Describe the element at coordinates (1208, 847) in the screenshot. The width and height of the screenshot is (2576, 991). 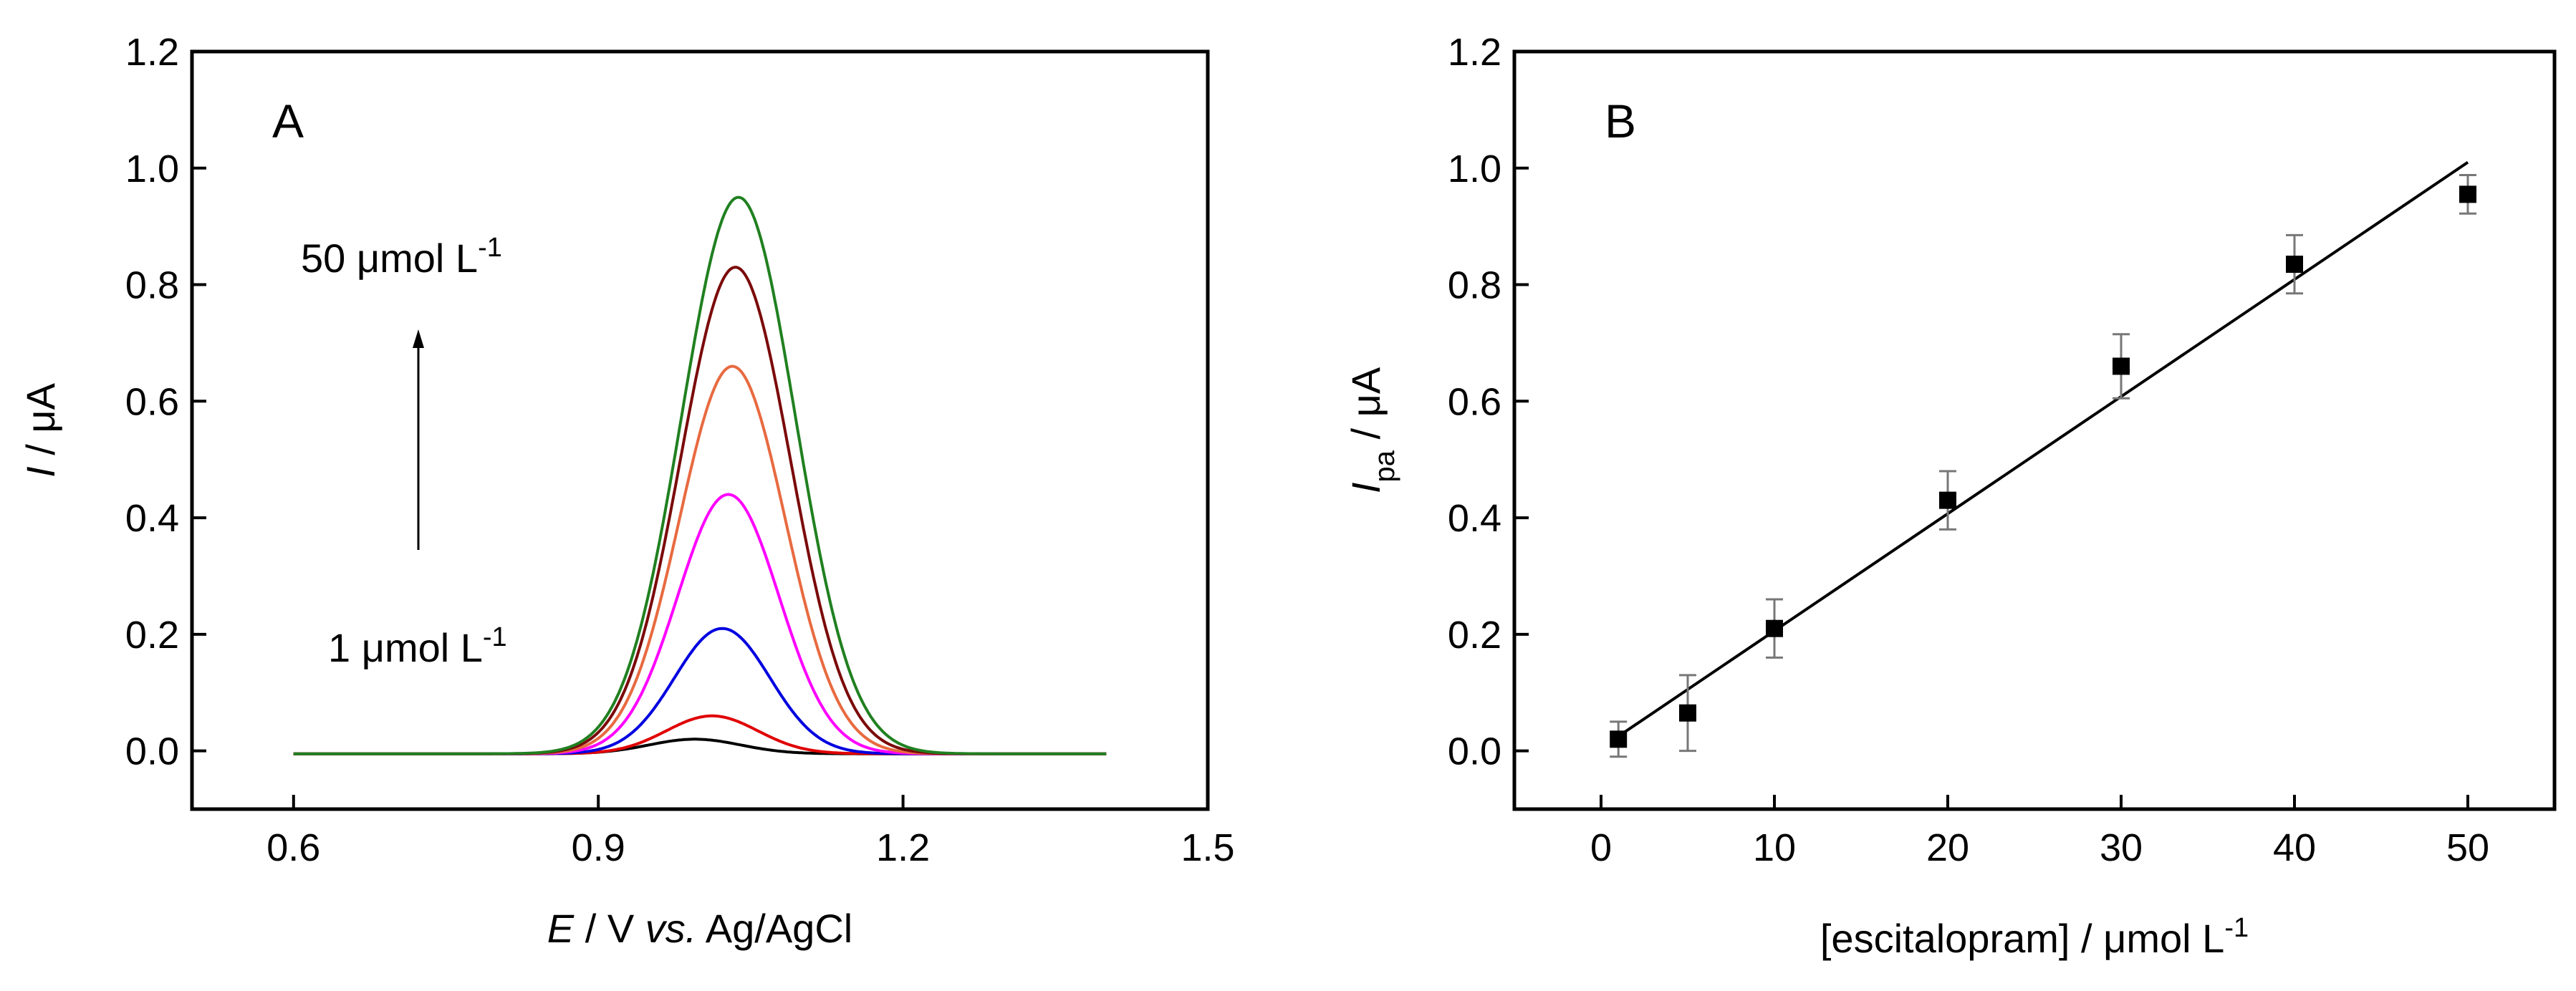
I see `panel-a-x-tick-label: 1.5` at that location.